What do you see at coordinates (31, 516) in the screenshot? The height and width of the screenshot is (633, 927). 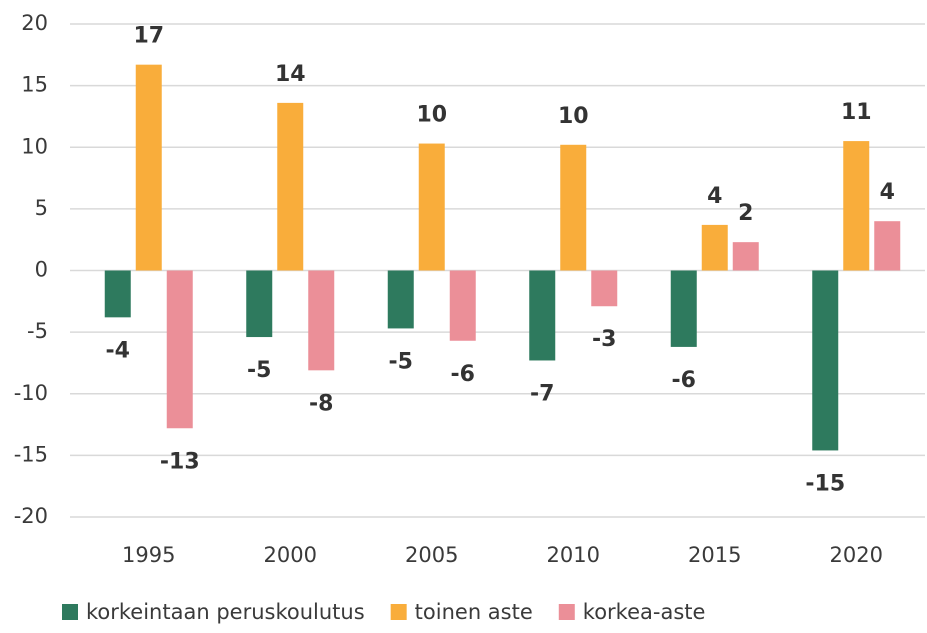 I see `y-tick-label: -20` at bounding box center [31, 516].